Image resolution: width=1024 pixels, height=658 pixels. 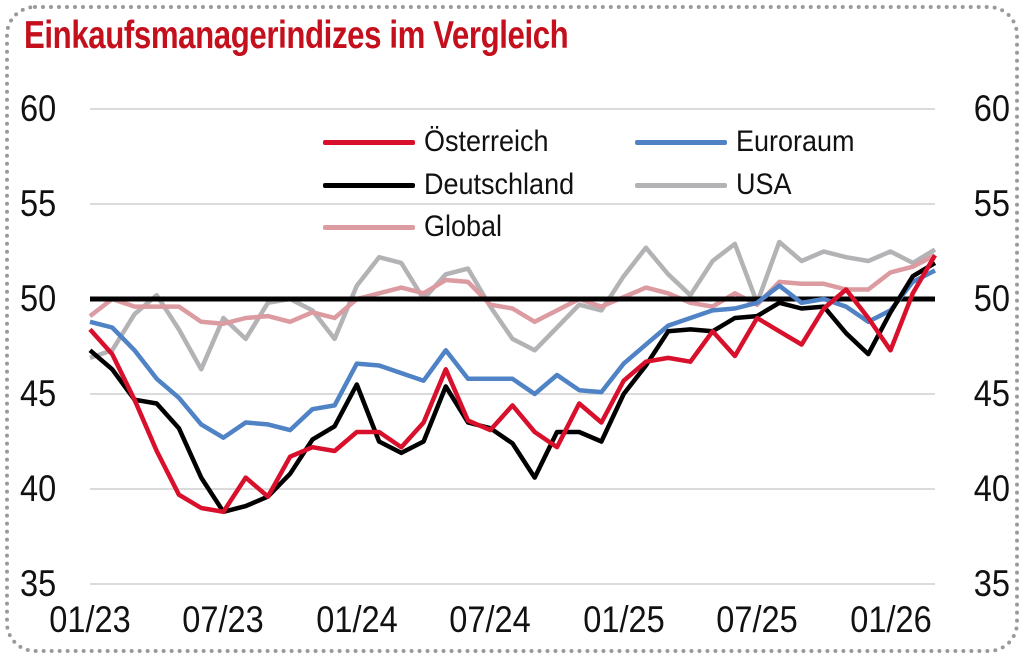 I want to click on y-tick-label-right-60: 60, so click(x=991, y=108).